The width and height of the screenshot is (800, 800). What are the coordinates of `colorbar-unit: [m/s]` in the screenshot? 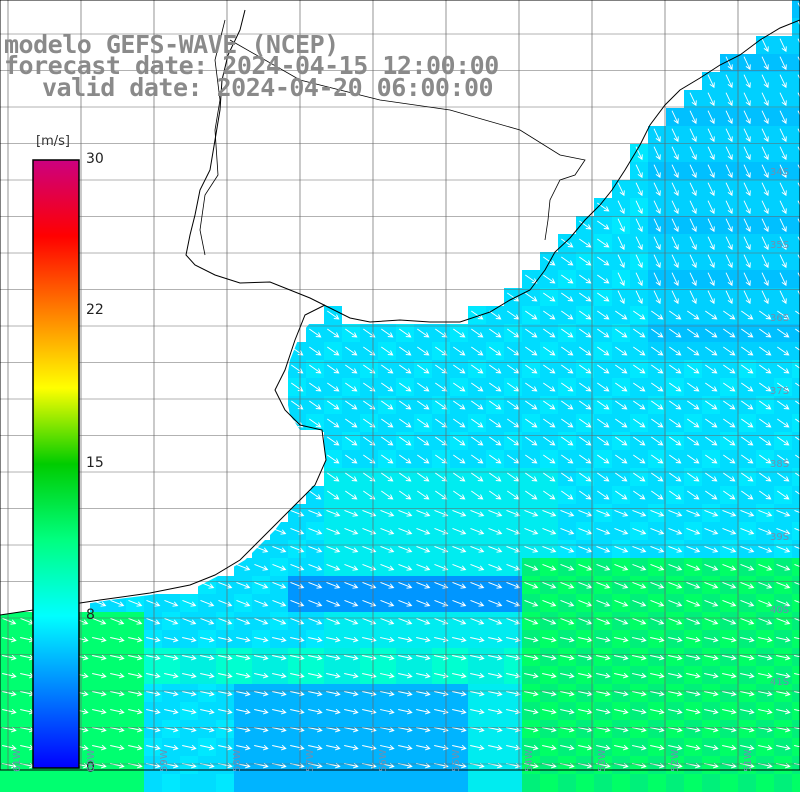 It's located at (53, 141).